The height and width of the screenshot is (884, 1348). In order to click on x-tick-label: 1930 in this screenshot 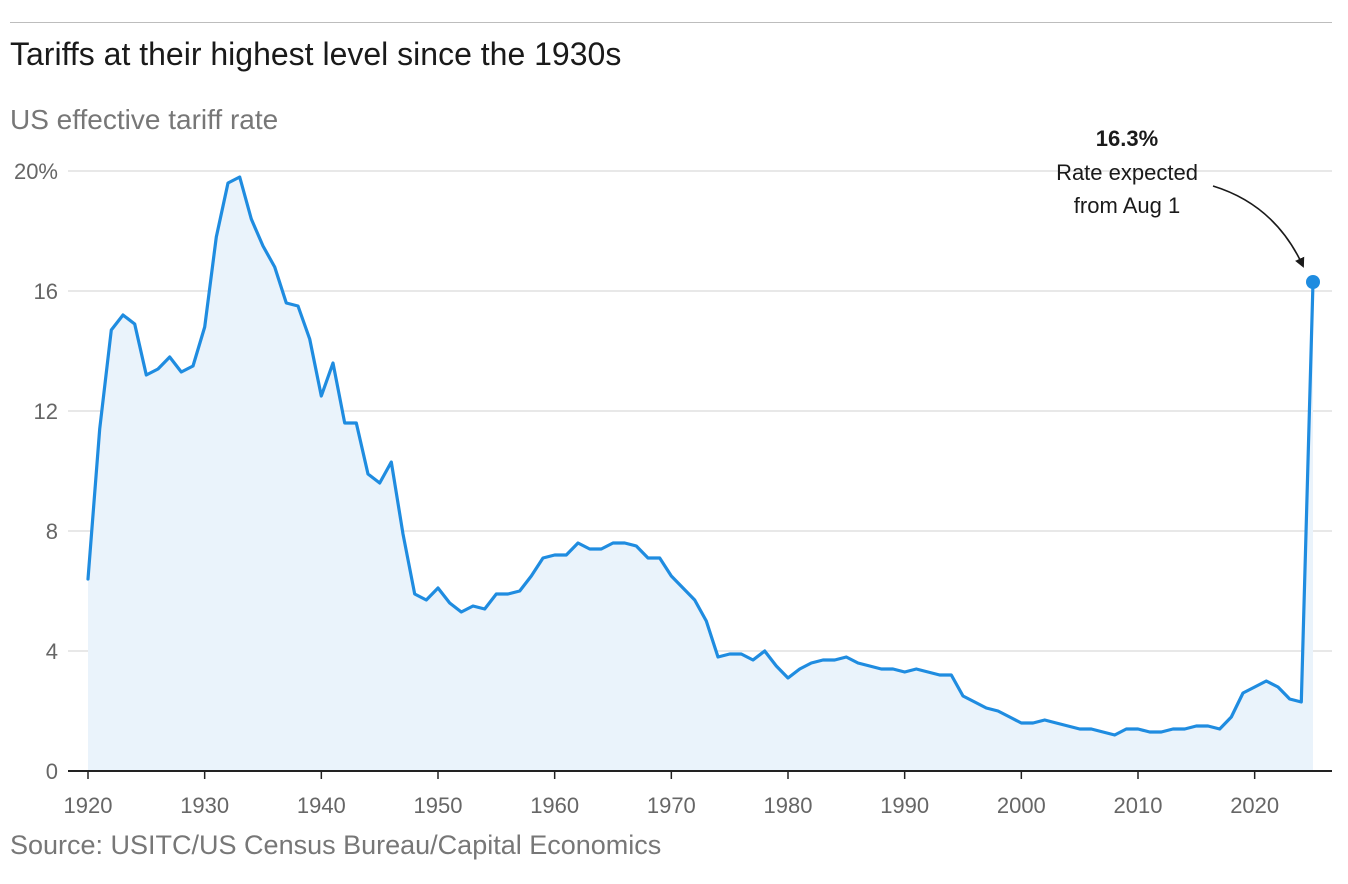, I will do `click(204, 805)`.